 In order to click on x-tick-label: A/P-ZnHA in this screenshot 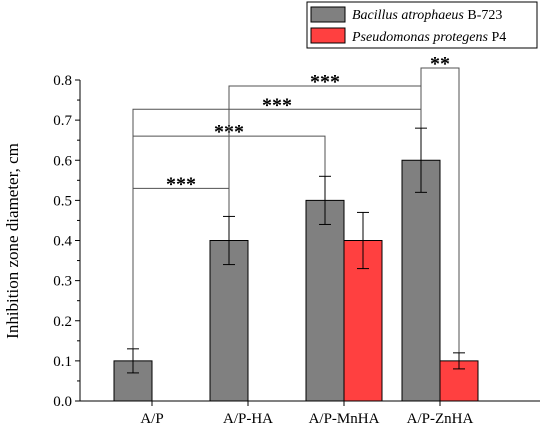, I will do `click(440, 419)`.